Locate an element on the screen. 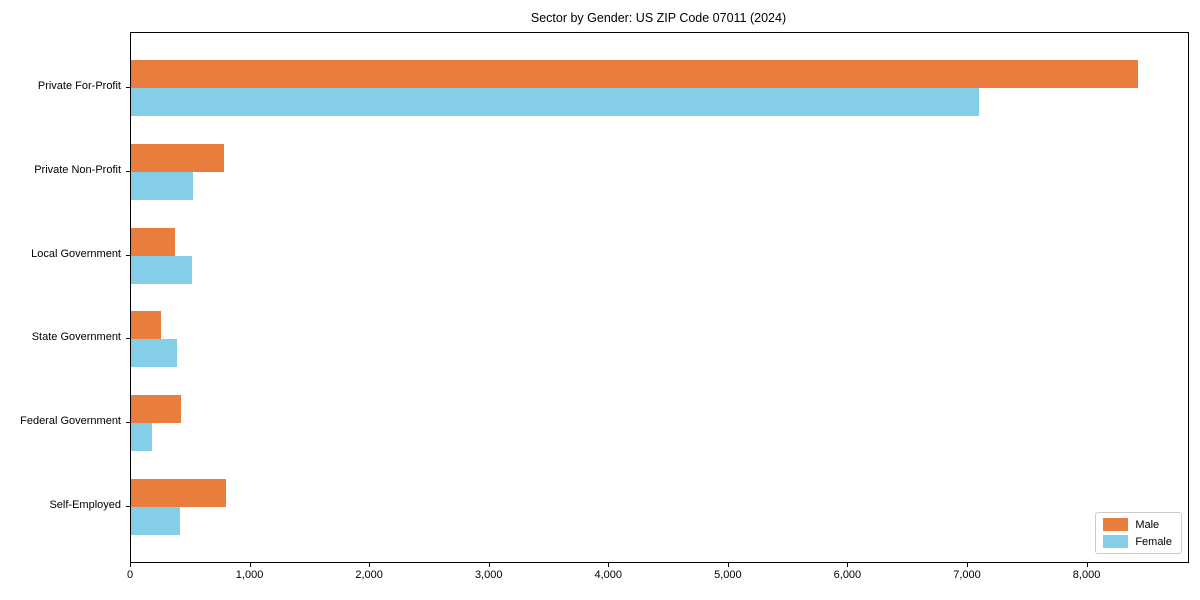  ytick-label-local-government: Local Government is located at coordinates (76, 253).